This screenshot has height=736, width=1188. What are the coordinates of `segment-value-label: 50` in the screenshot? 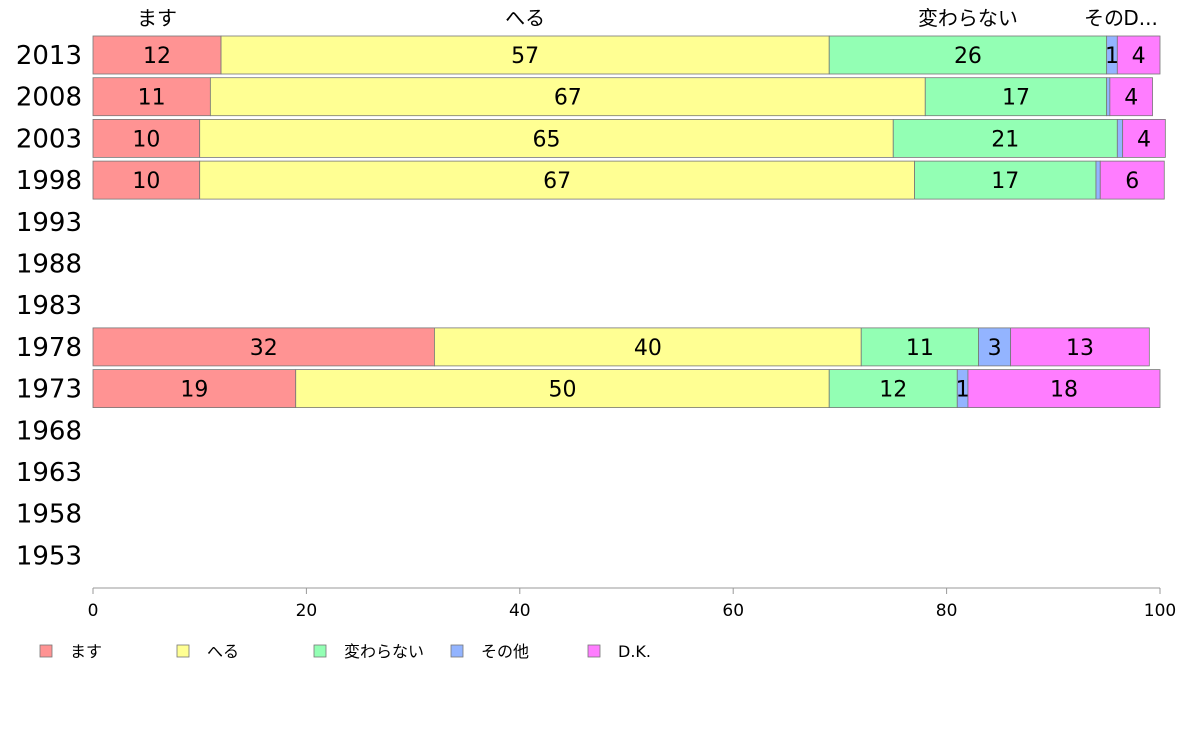 It's located at (562, 390).